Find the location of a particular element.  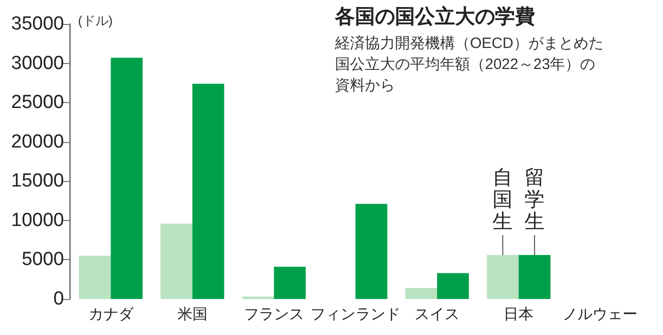

x-tick-label: ノルウェー is located at coordinates (600, 314).